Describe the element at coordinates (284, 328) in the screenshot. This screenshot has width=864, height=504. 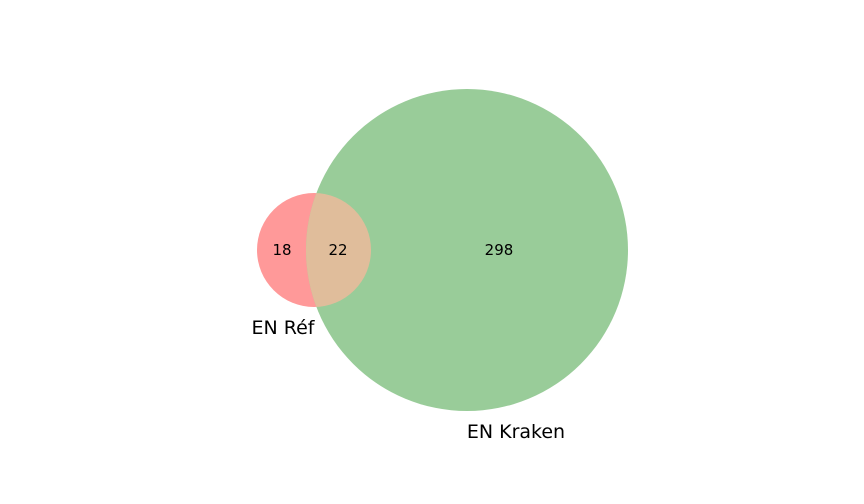
I see `set-label-en-ref: EN Réf` at that location.